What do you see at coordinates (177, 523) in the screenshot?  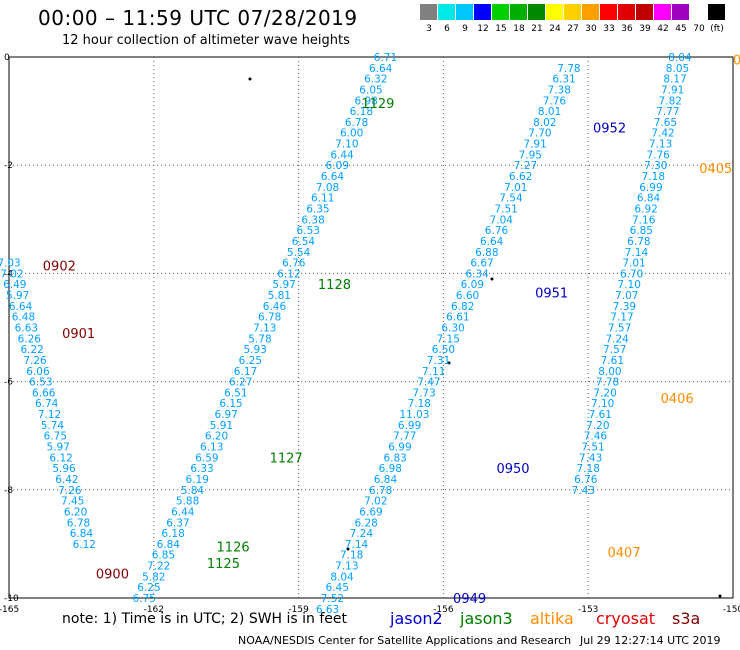 I see `wave-height-value: 6.37` at bounding box center [177, 523].